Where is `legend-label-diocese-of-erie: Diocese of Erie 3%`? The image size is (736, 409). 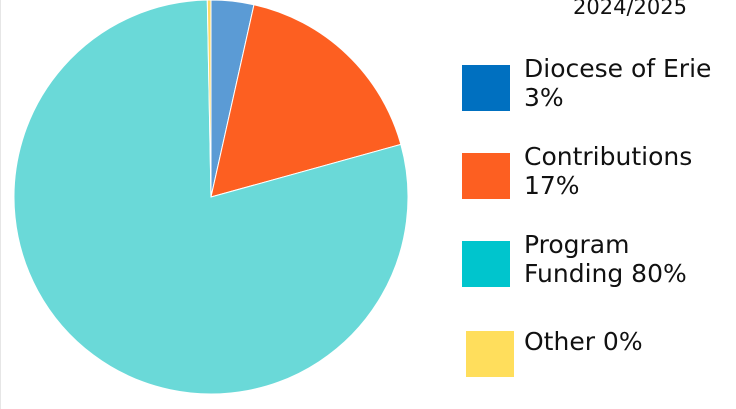 legend-label-diocese-of-erie: Diocese of Erie 3% is located at coordinates (618, 83).